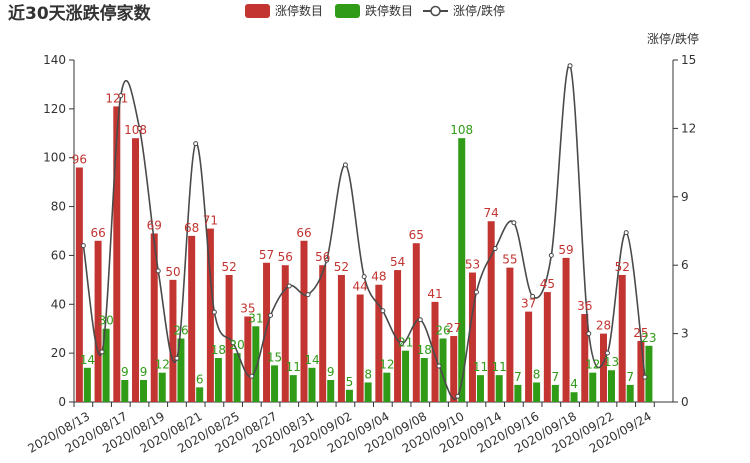 This screenshot has width=750, height=463. What do you see at coordinates (58, 207) in the screenshot?
I see `left-y-tick-label: 80` at bounding box center [58, 207].